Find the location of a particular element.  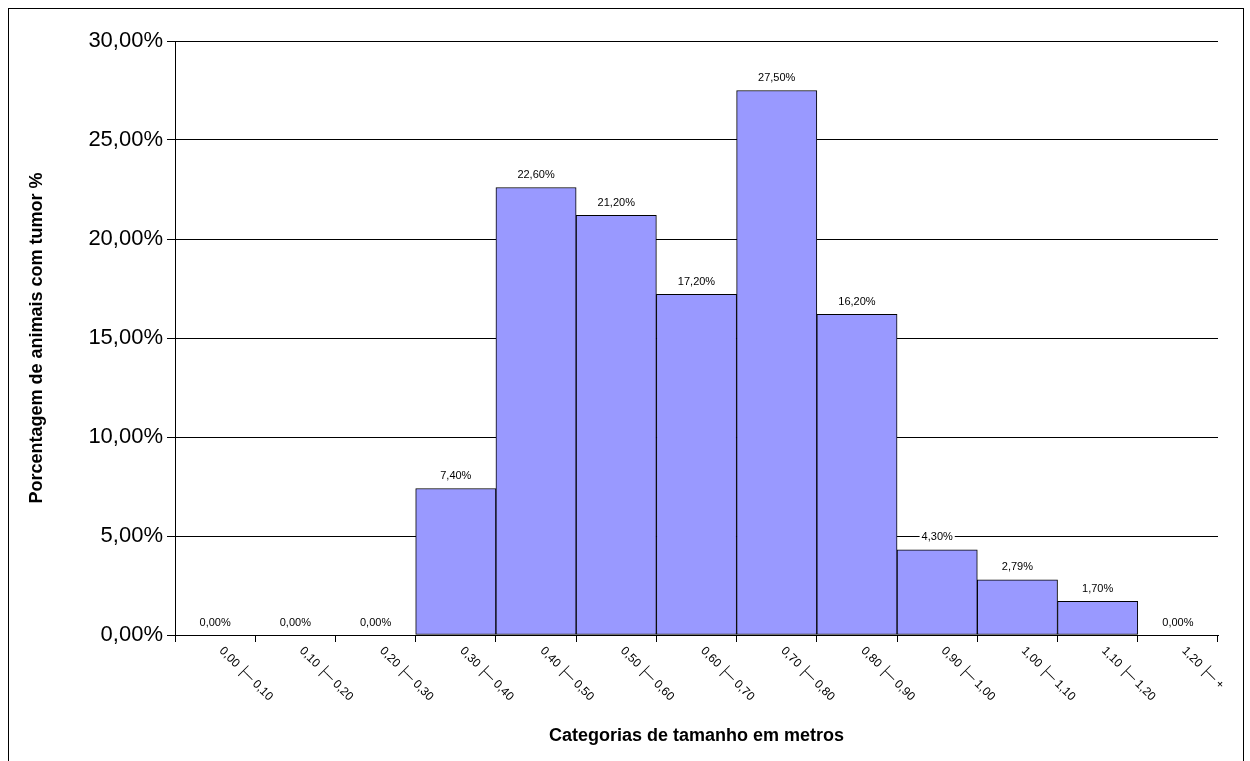

y-tick-label: 0,00% is located at coordinates (131, 634).